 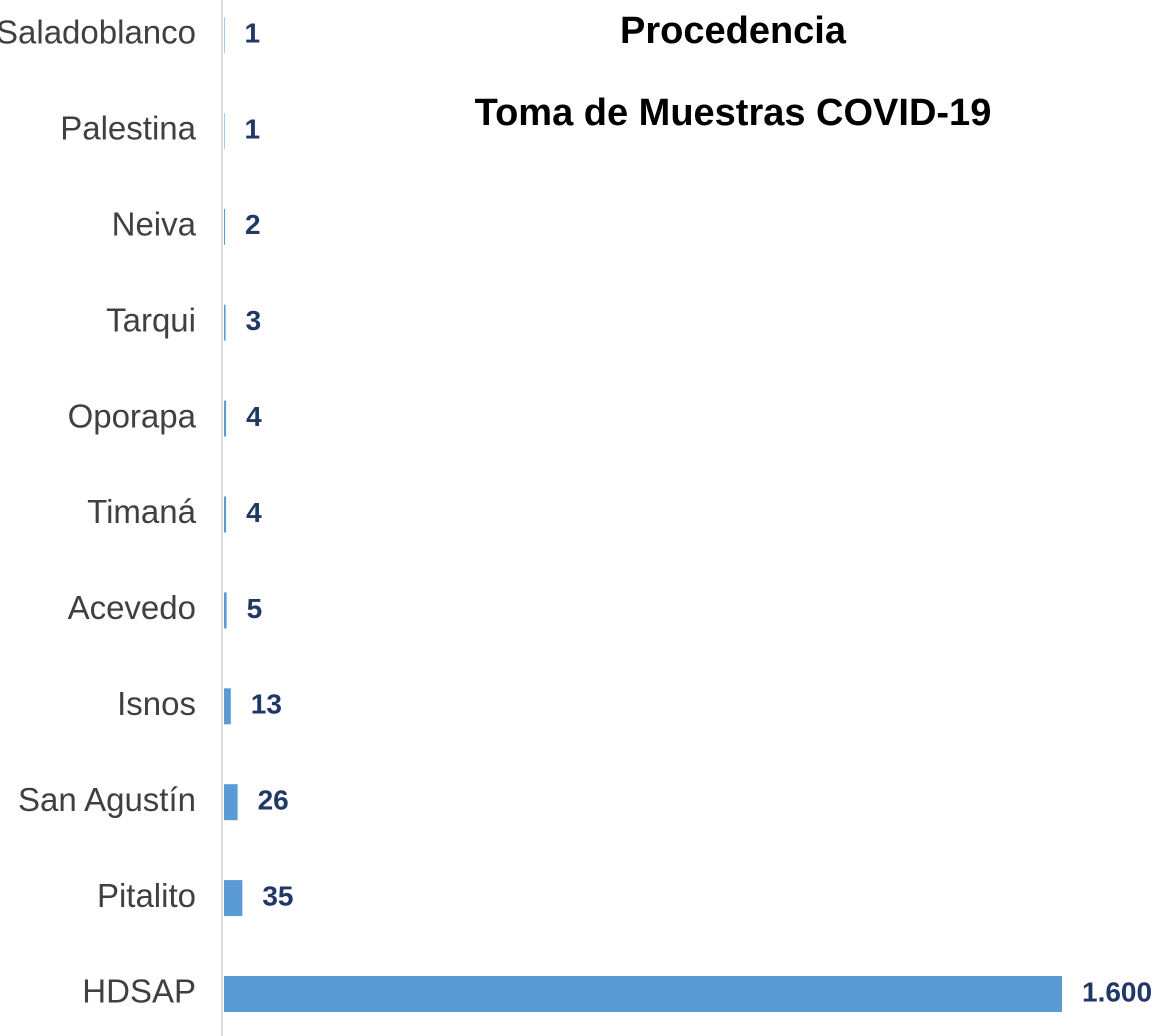 What do you see at coordinates (128, 128) in the screenshot?
I see `y-tick-label: Palestina` at bounding box center [128, 128].